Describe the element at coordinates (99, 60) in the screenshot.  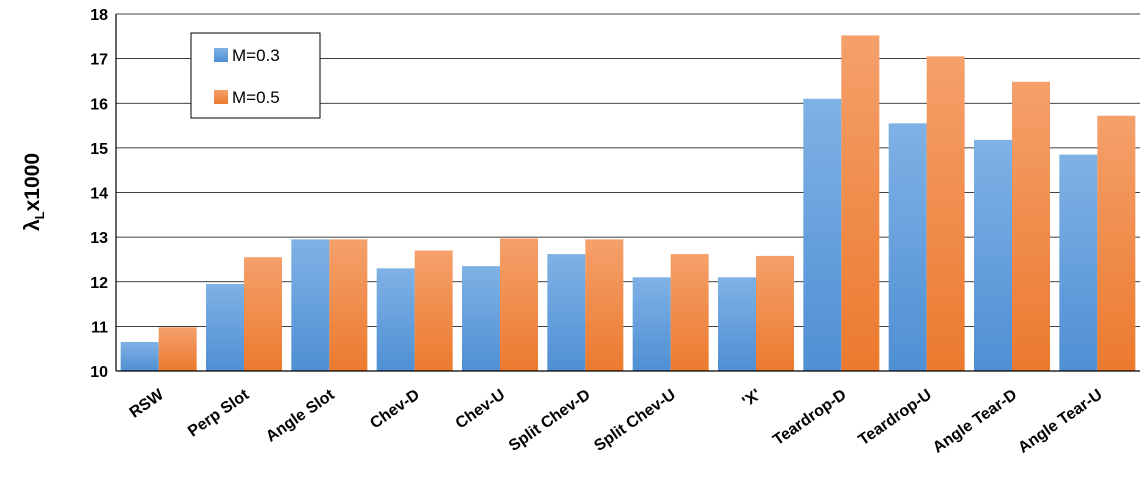
I see `y-tick-label: 17` at that location.